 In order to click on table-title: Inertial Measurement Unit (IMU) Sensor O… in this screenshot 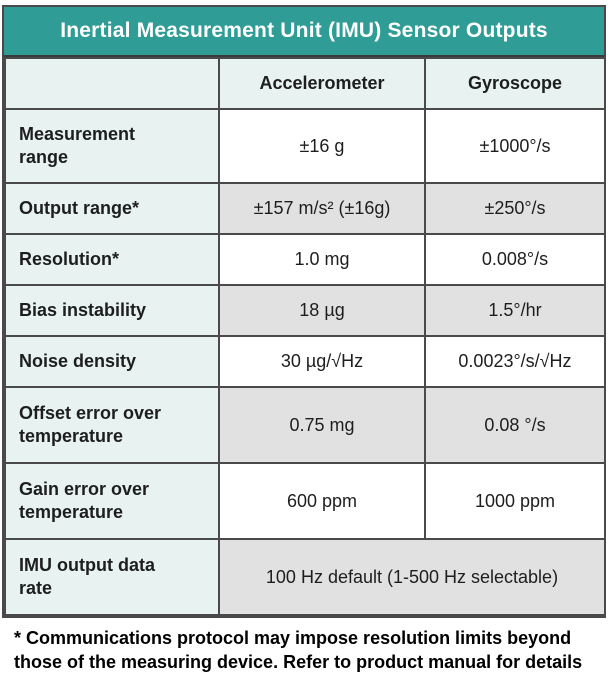, I will do `click(304, 32)`.